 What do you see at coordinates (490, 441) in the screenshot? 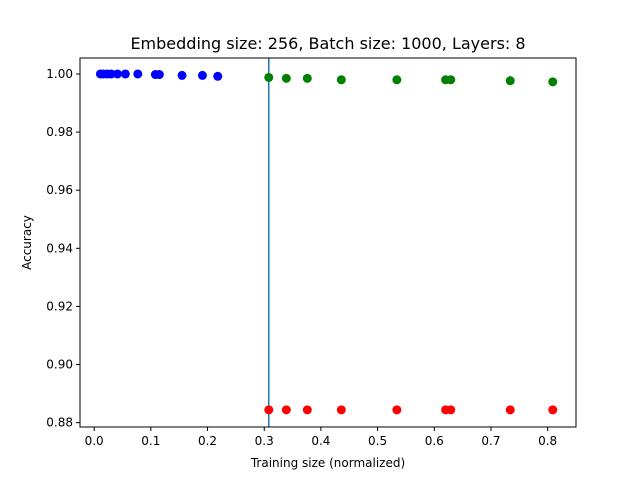
I see `x-tick-label: 0.7` at bounding box center [490, 441].